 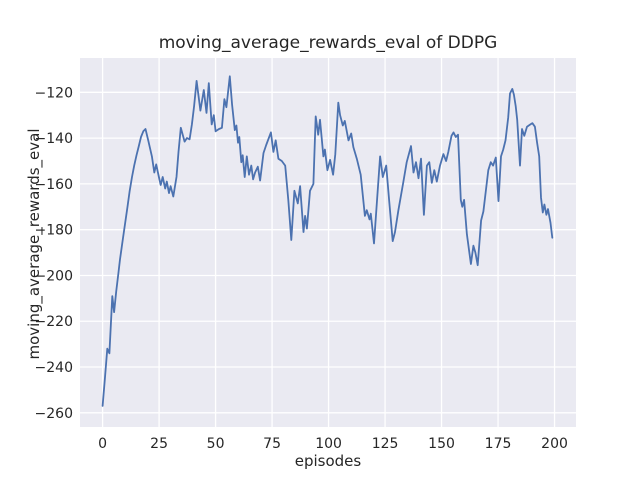 I want to click on x-tick-label: 50, so click(x=216, y=444).